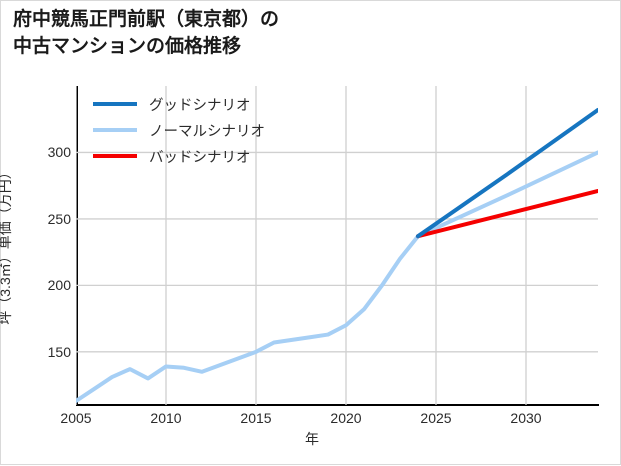 This screenshot has width=621, height=466. I want to click on legend-item-good: グッドシナリオ, so click(208, 104).